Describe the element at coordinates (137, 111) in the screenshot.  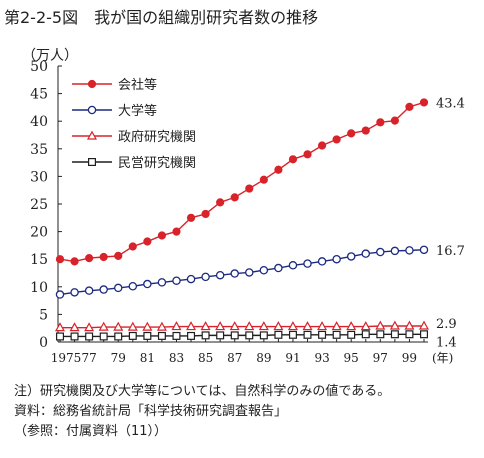
I see `legend-label: 大学等` at that location.